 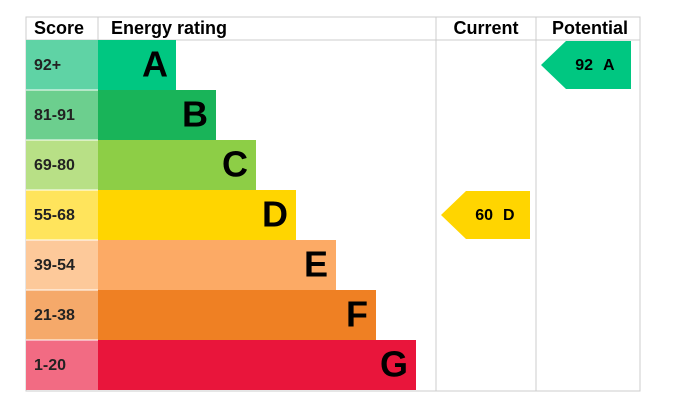 What do you see at coordinates (357, 314) in the screenshot?
I see `band-letter: F` at bounding box center [357, 314].